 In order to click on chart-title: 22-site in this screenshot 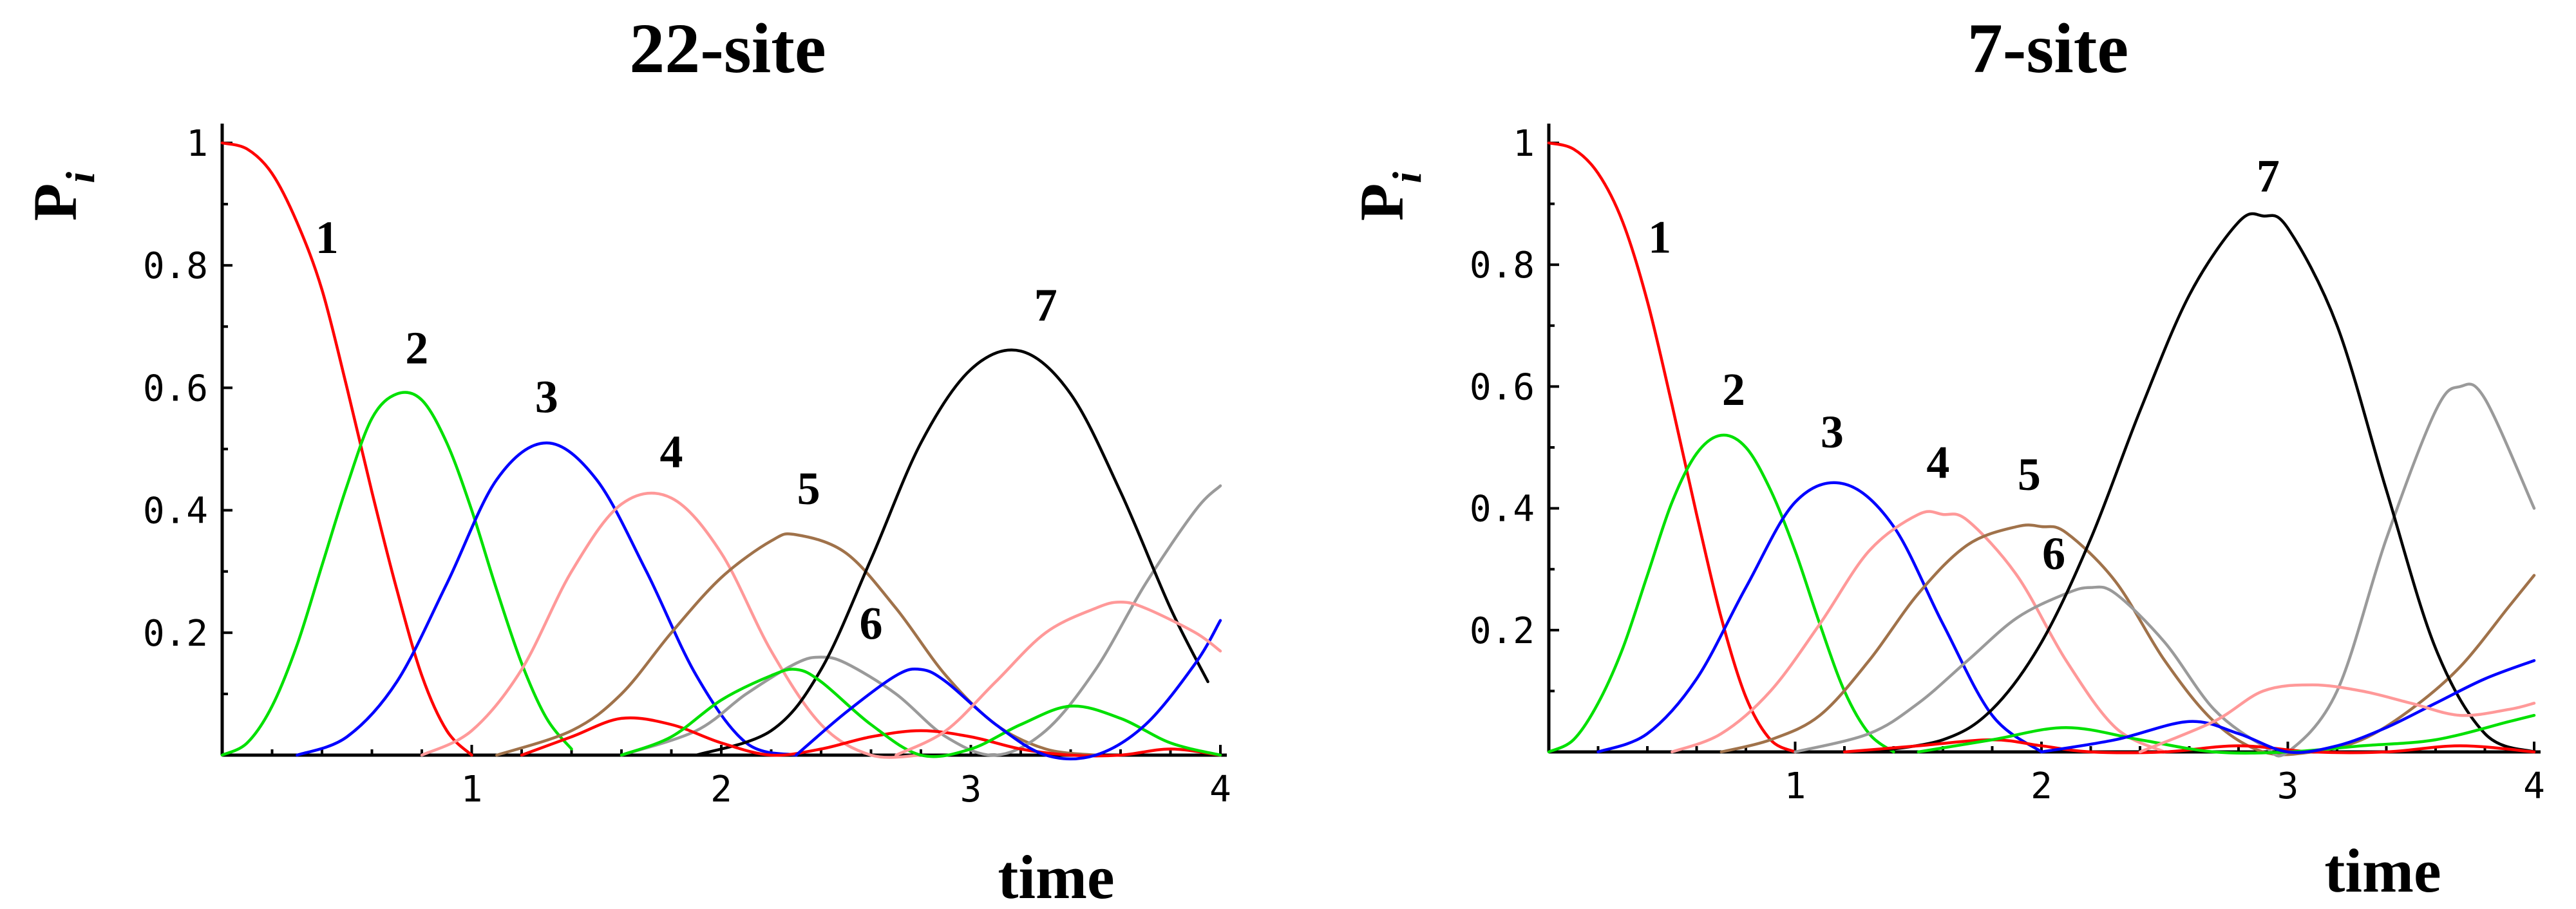, I will do `click(727, 48)`.